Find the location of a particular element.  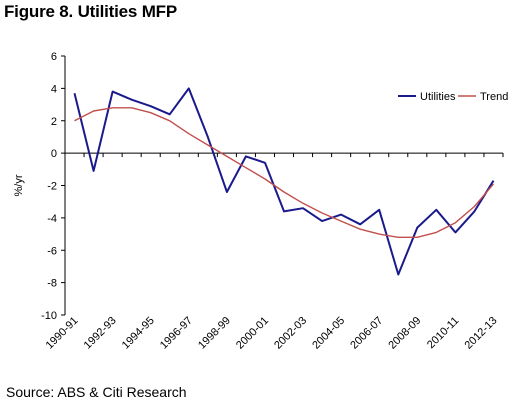

x-tick-label: 2010-11 is located at coordinates (443, 333).